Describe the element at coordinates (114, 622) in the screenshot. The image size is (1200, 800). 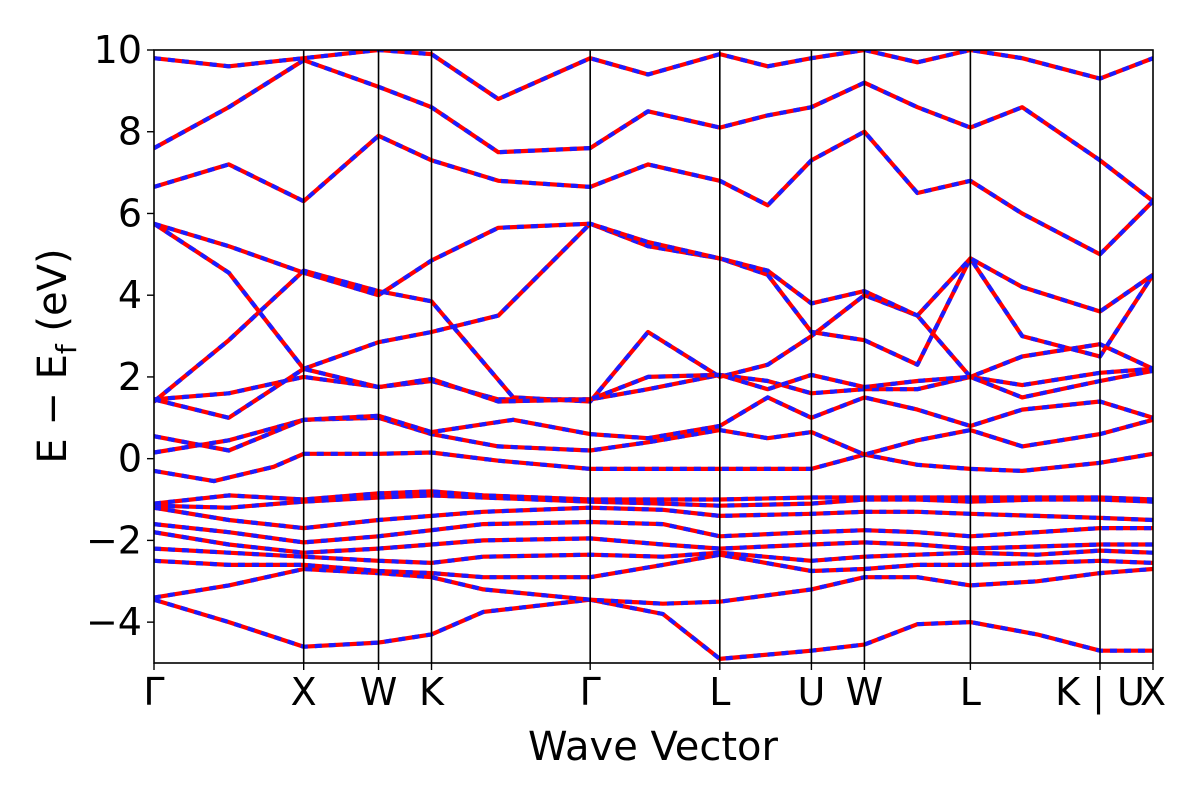
I see `y-tick-label-7: −4` at that location.